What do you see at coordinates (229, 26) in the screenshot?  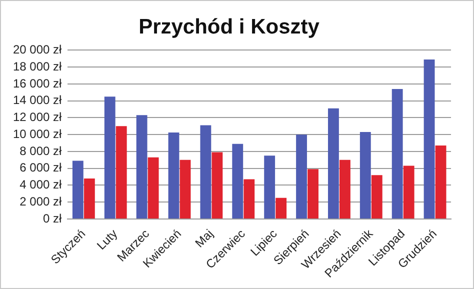 I see `chart-title: Przychód i Koszty` at bounding box center [229, 26].